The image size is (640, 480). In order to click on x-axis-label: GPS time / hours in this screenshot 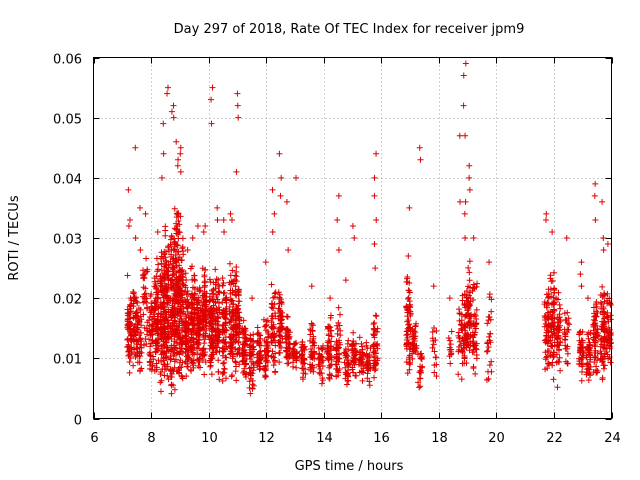, I will do `click(349, 466)`.